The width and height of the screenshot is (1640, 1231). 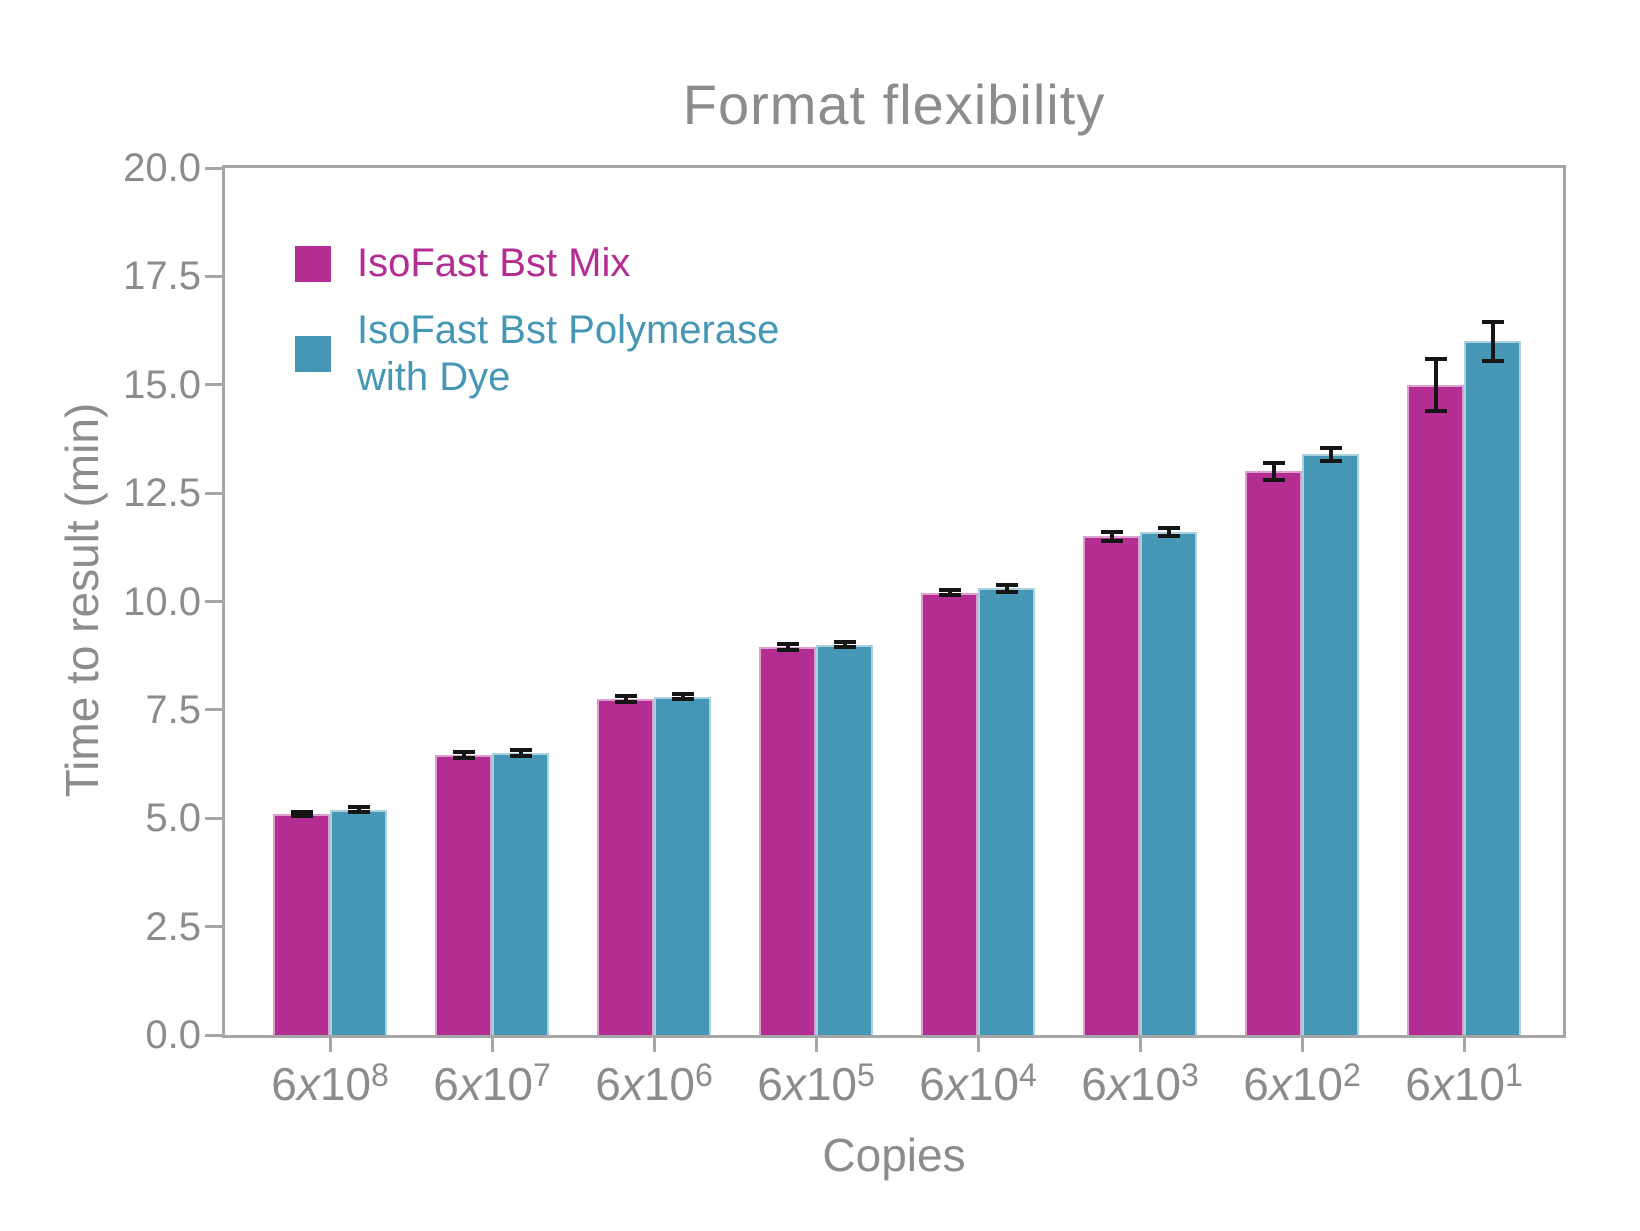 What do you see at coordinates (162, 384) in the screenshot?
I see `y-tick-label: 15.0` at bounding box center [162, 384].